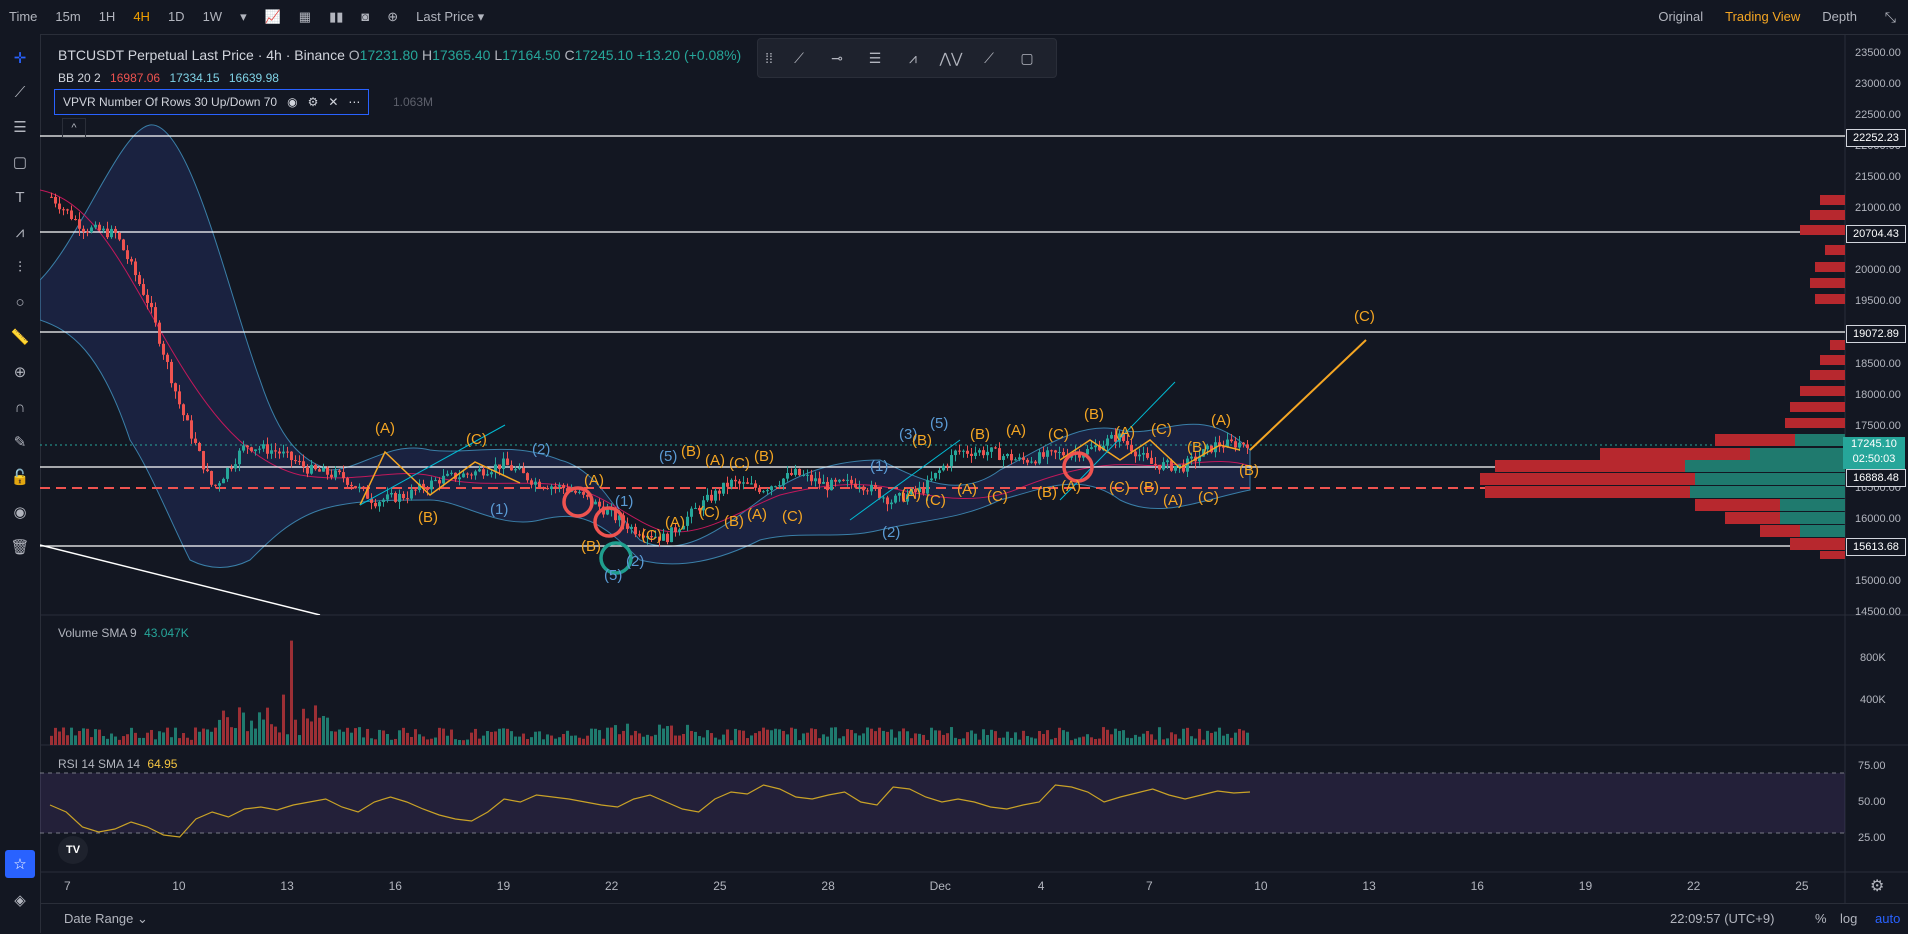  I want to click on price-type-select: Last Price ▾, so click(450, 16).